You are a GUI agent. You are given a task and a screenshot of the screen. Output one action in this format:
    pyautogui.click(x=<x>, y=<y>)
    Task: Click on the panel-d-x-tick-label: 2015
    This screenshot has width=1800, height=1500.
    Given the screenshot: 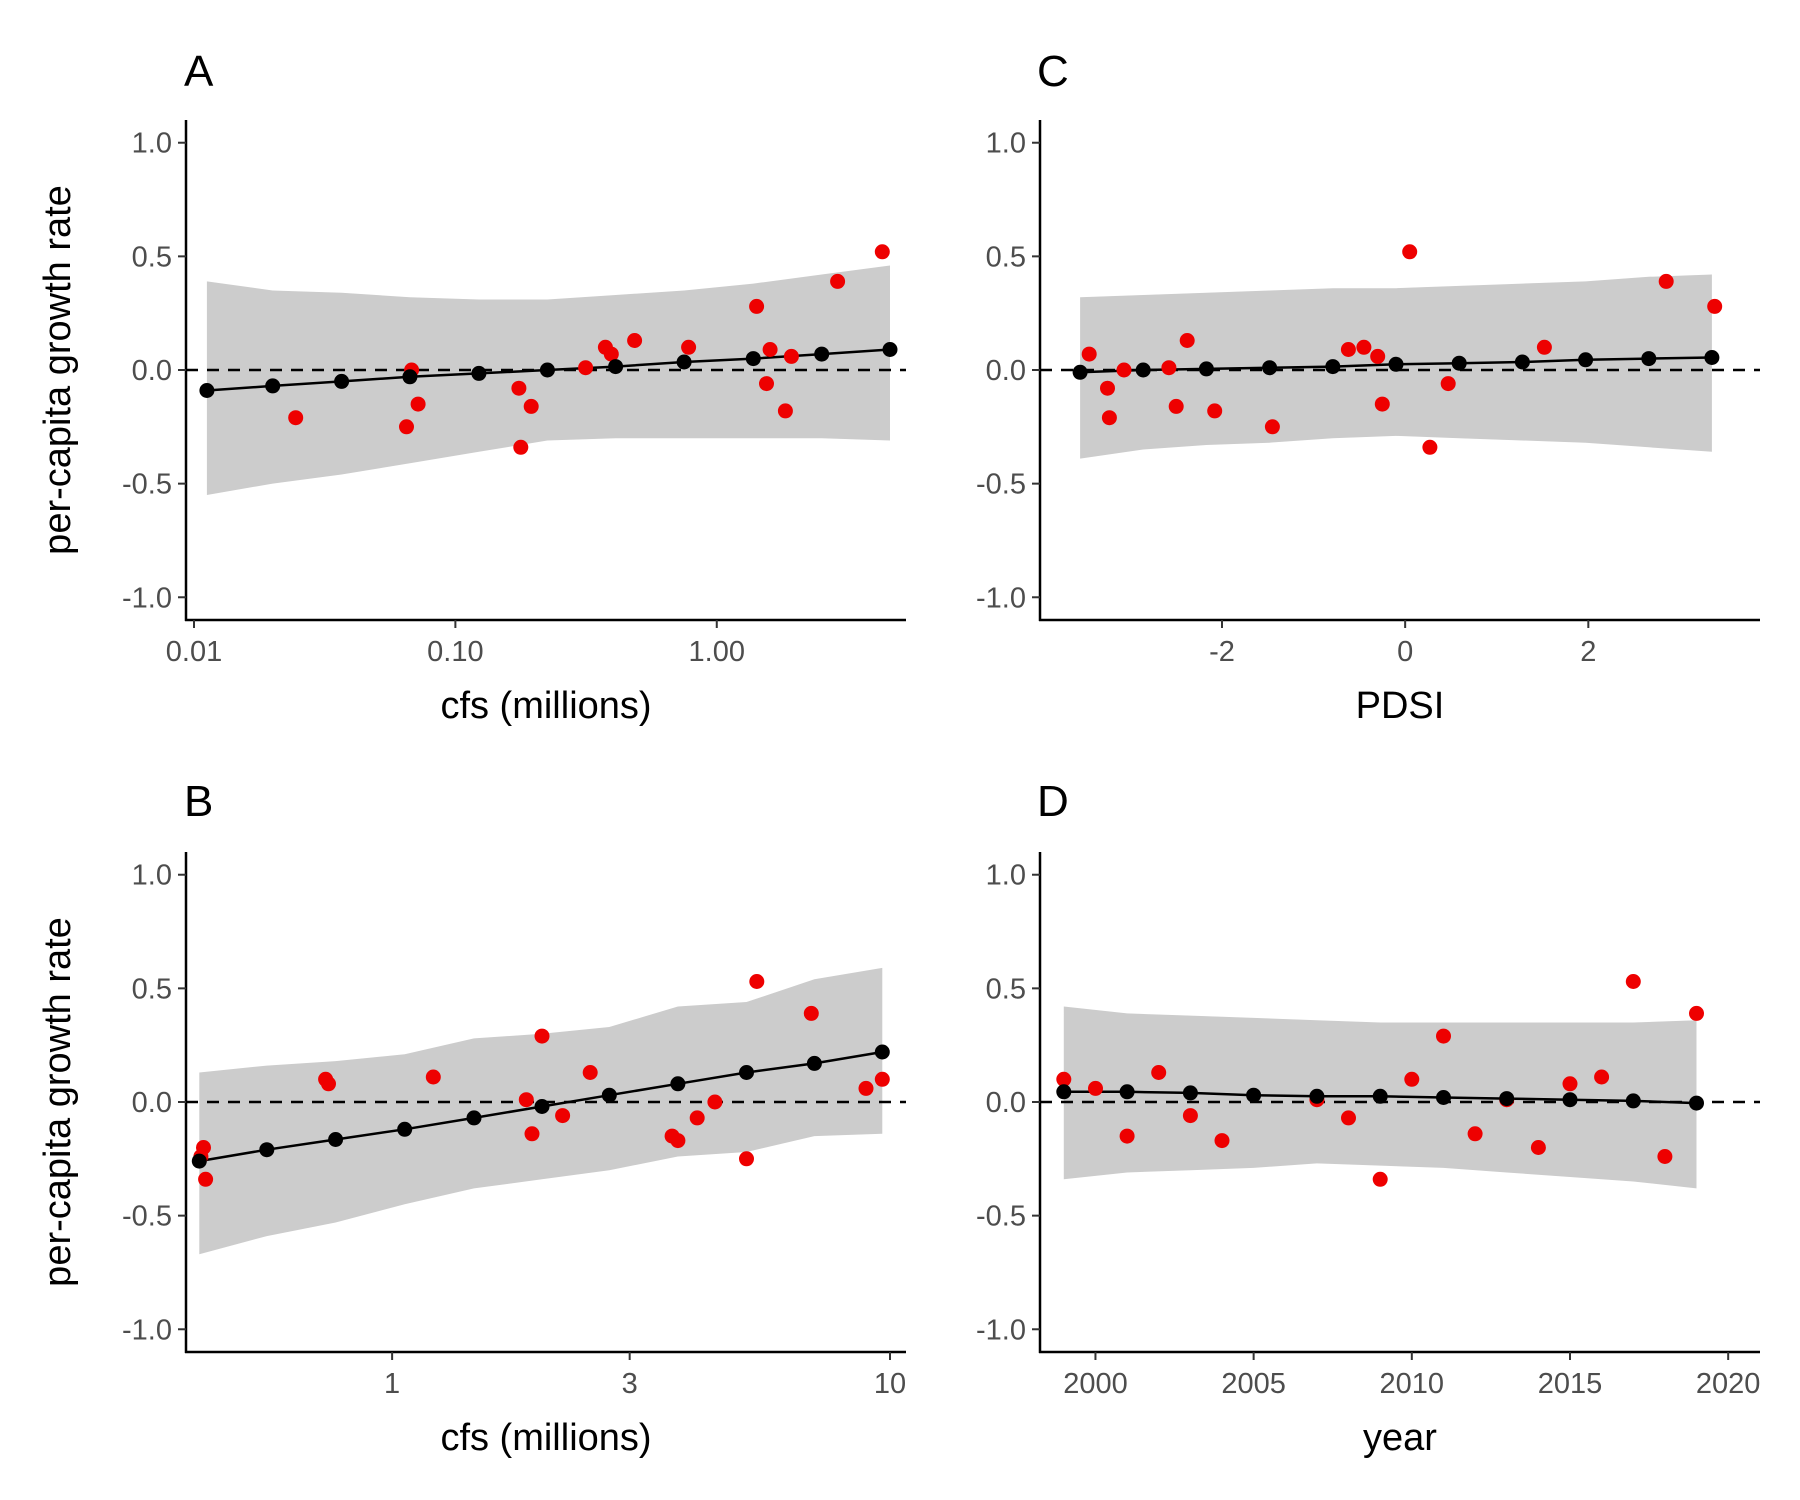 What is the action you would take?
    pyautogui.click(x=1570, y=1384)
    